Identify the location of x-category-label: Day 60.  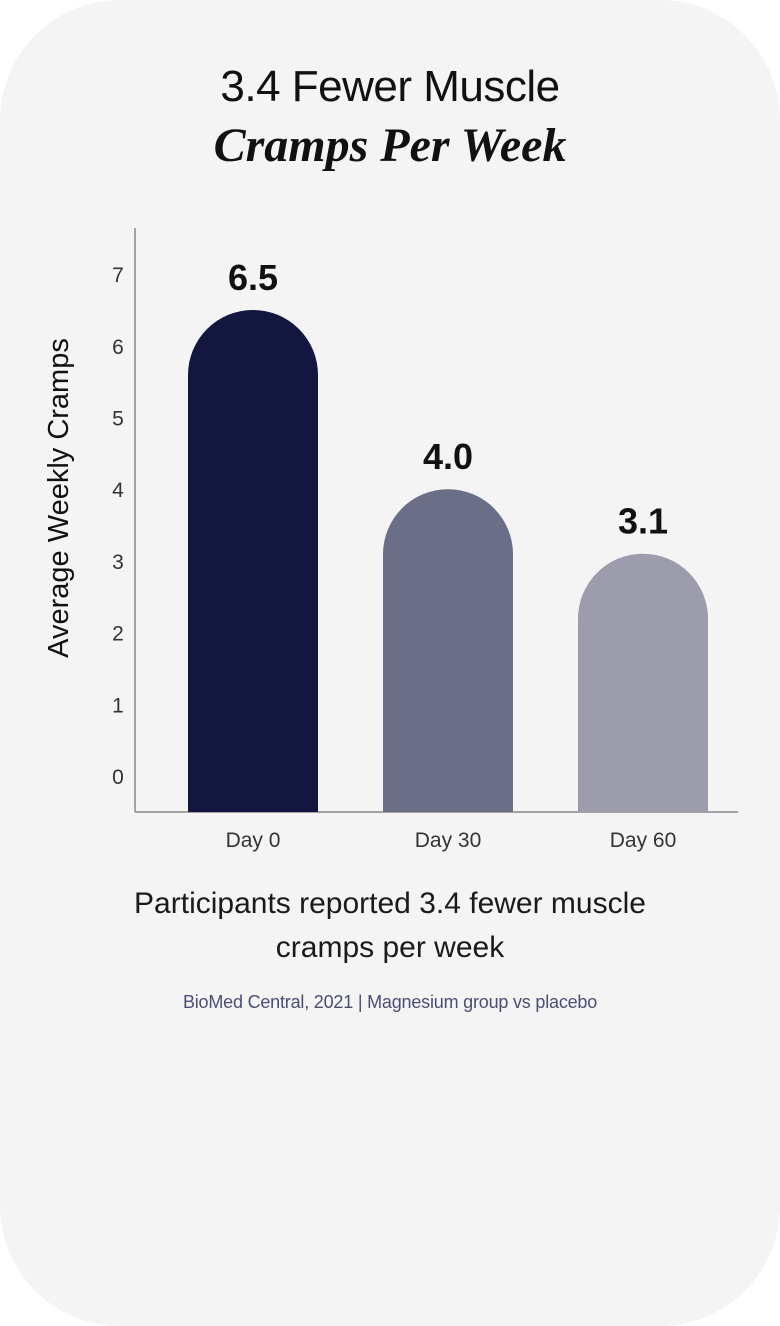
(643, 840).